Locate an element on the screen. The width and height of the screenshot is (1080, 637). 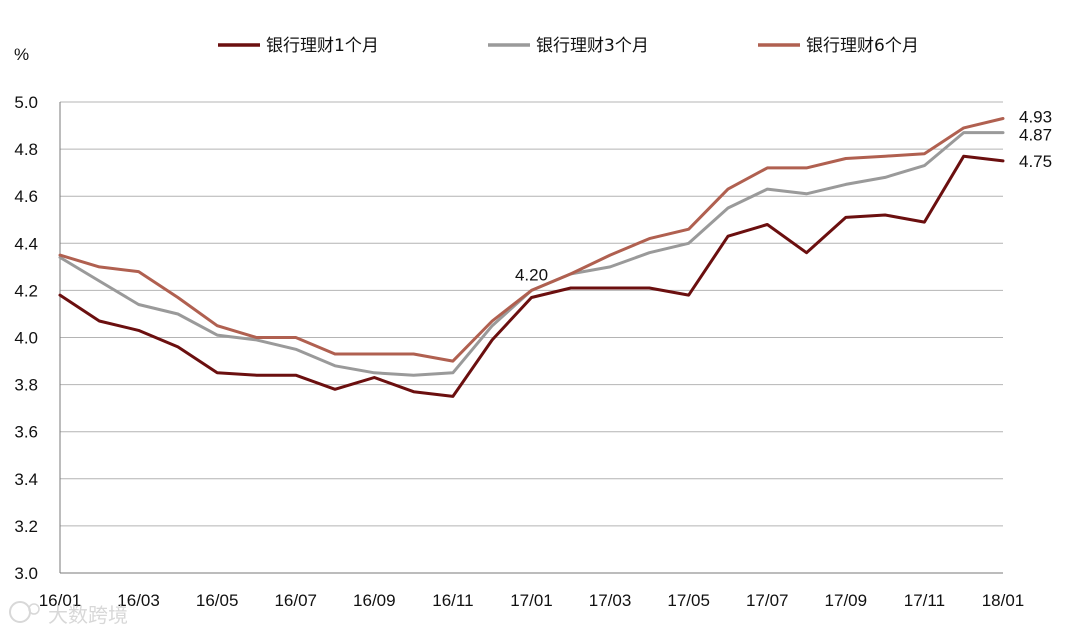
y-tick-label: 3.2 is located at coordinates (26, 526).